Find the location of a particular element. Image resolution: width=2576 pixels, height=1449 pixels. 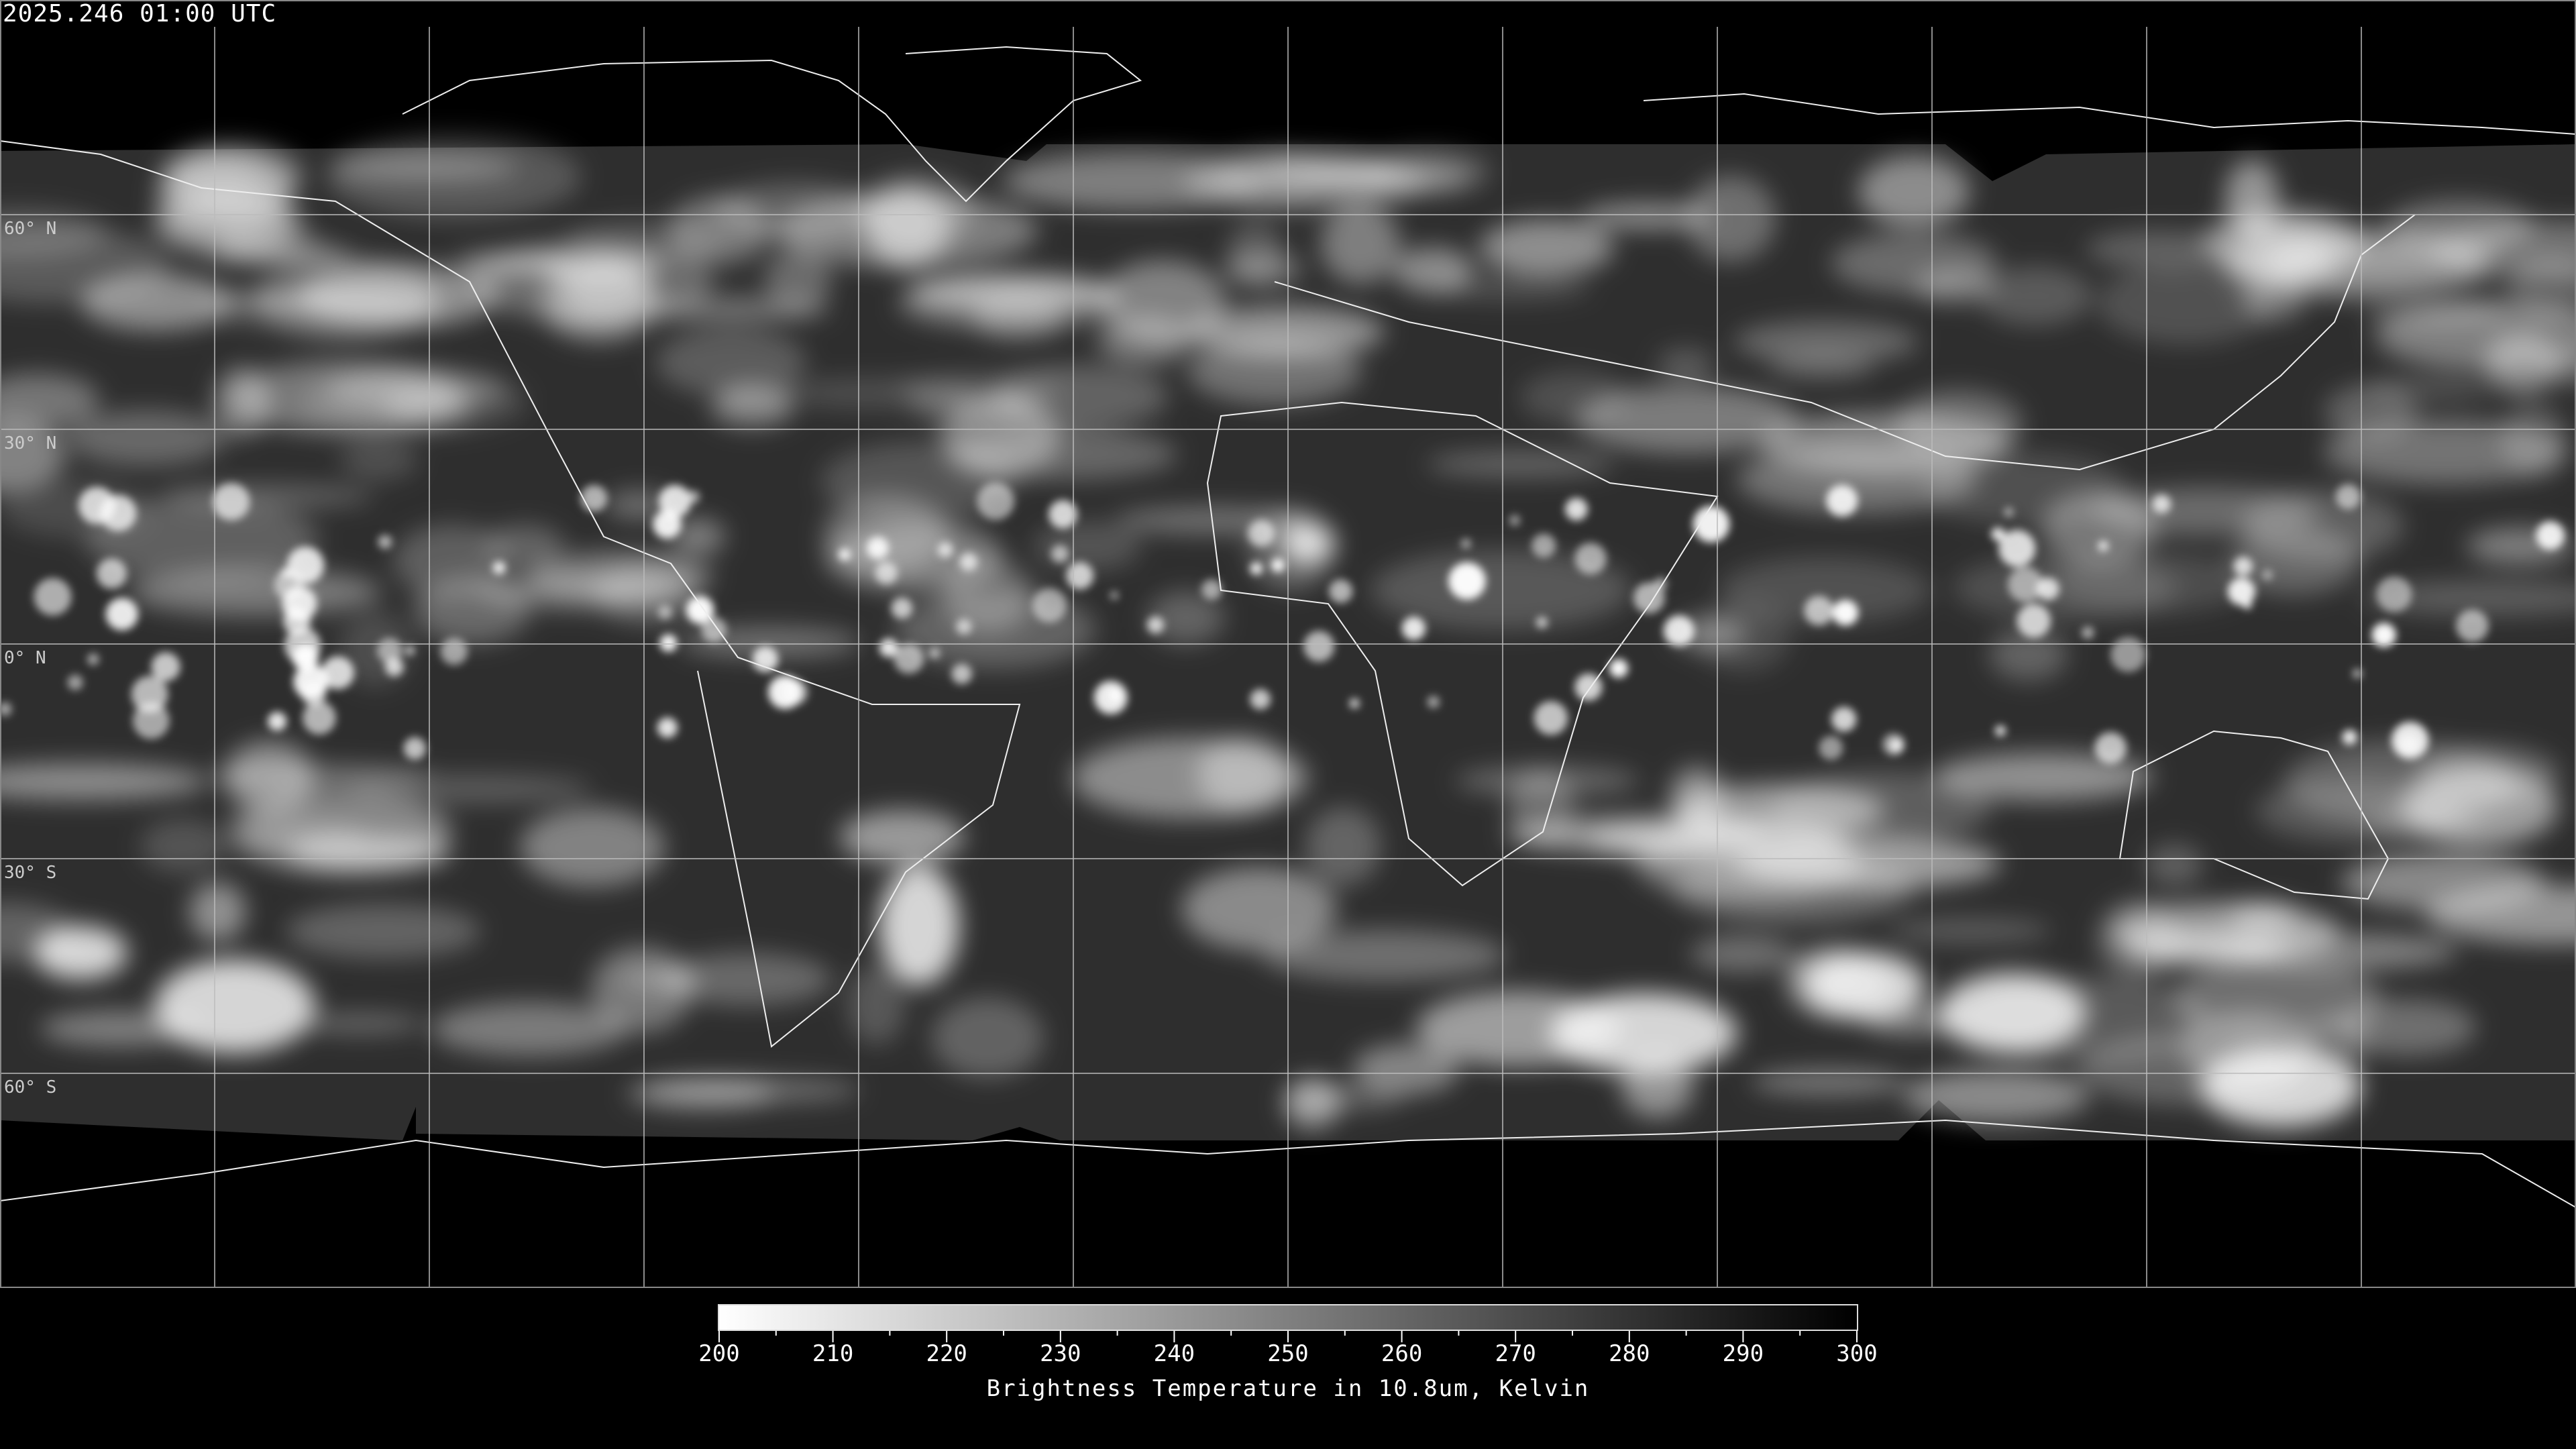

colorbar-tick-label: 270 is located at coordinates (1515, 1353).